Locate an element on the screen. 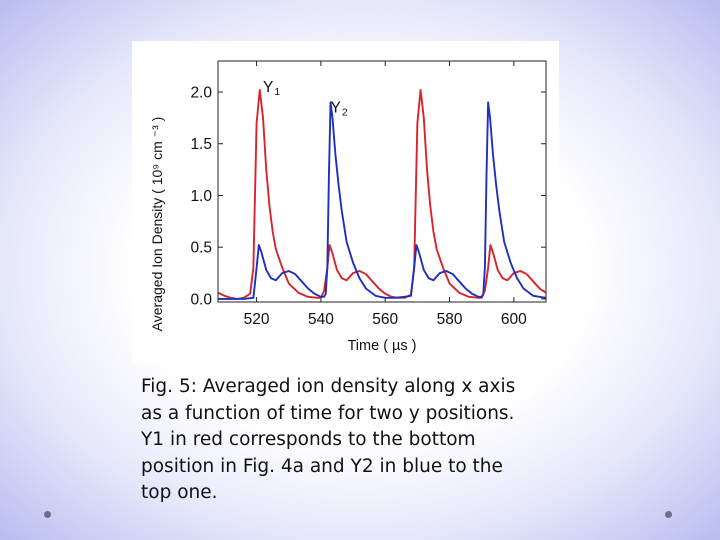 The image size is (720, 540). y-tick-label: 0.0 is located at coordinates (201, 299).